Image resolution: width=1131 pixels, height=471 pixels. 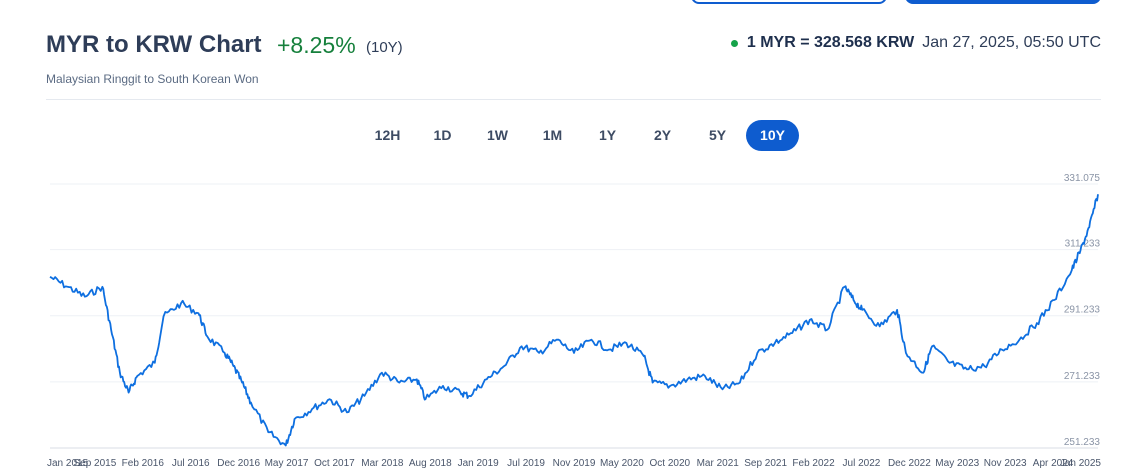 I want to click on x-tick-label: Oct 2017, so click(x=334, y=463).